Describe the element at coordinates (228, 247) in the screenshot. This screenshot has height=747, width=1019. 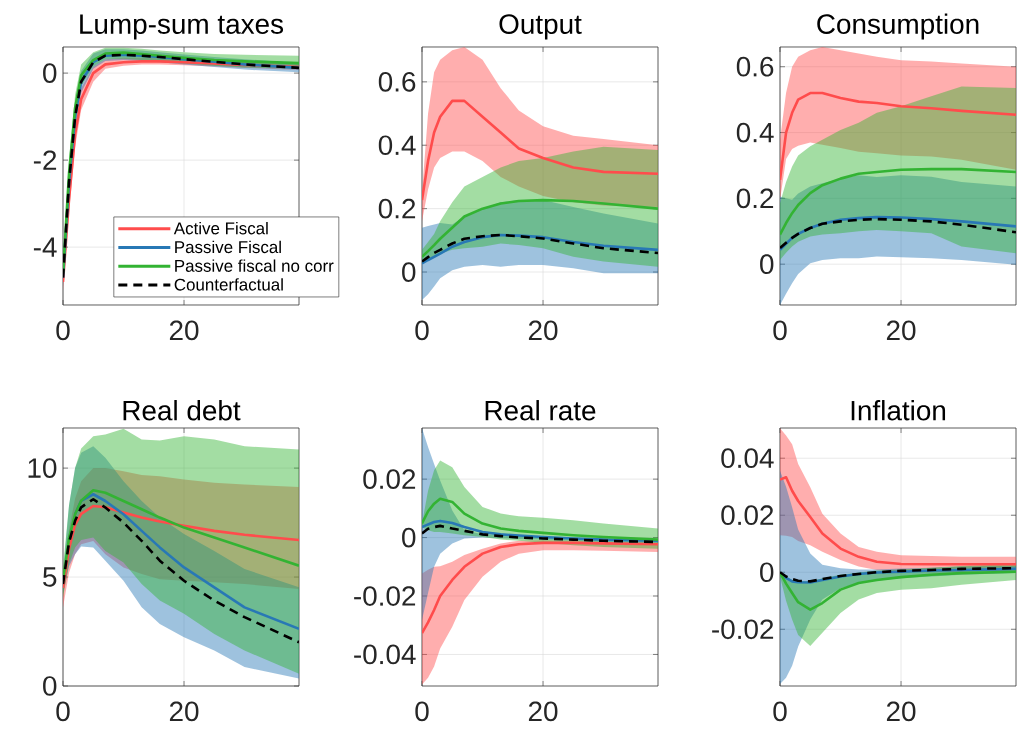
I see `legend-label: Passive Fiscal` at that location.